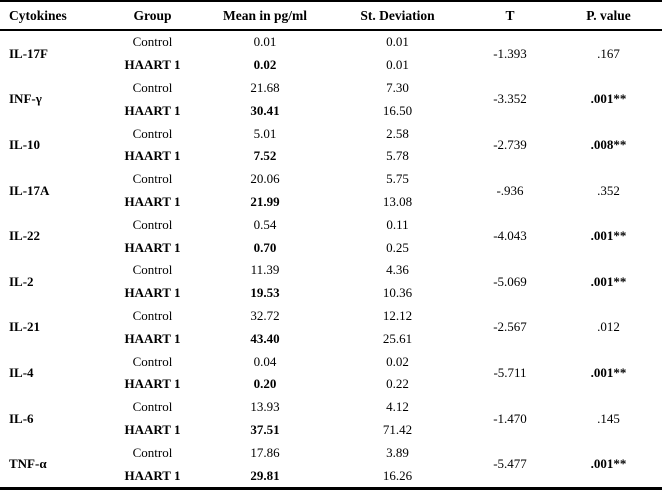 Image resolution: width=662 pixels, height=490 pixels. I want to click on table-row: IL-2 Control 11.39 4.36 -5.069 .001**, so click(331, 273).